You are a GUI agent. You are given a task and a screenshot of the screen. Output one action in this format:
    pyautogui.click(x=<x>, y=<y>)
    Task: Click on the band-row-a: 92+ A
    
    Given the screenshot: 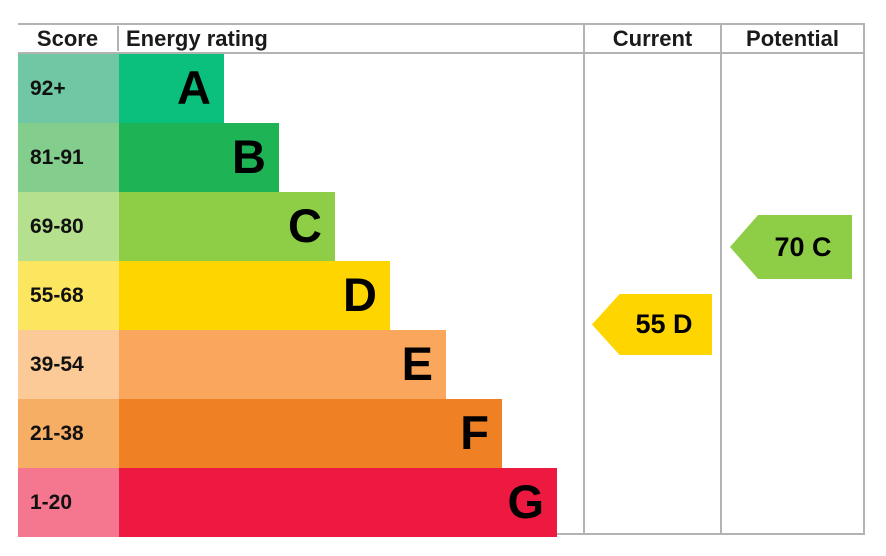 What is the action you would take?
    pyautogui.click(x=300, y=88)
    